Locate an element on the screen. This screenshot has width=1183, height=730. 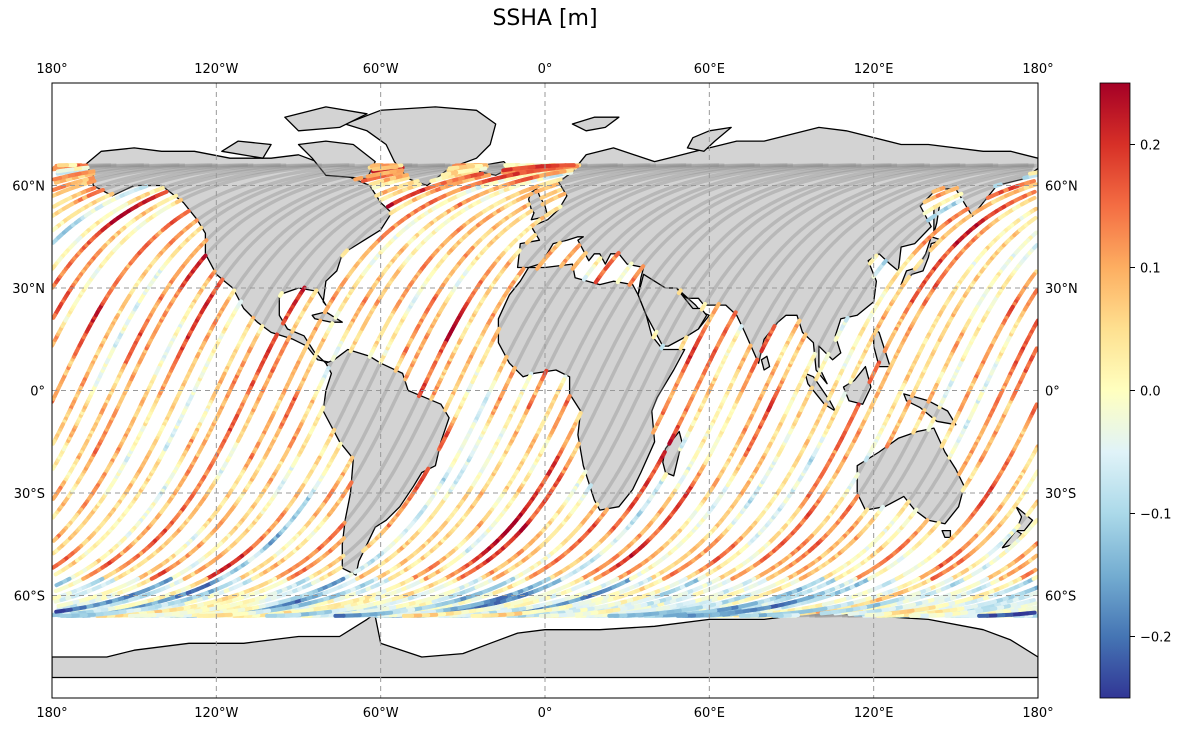
land-south-america is located at coordinates (386, 462).